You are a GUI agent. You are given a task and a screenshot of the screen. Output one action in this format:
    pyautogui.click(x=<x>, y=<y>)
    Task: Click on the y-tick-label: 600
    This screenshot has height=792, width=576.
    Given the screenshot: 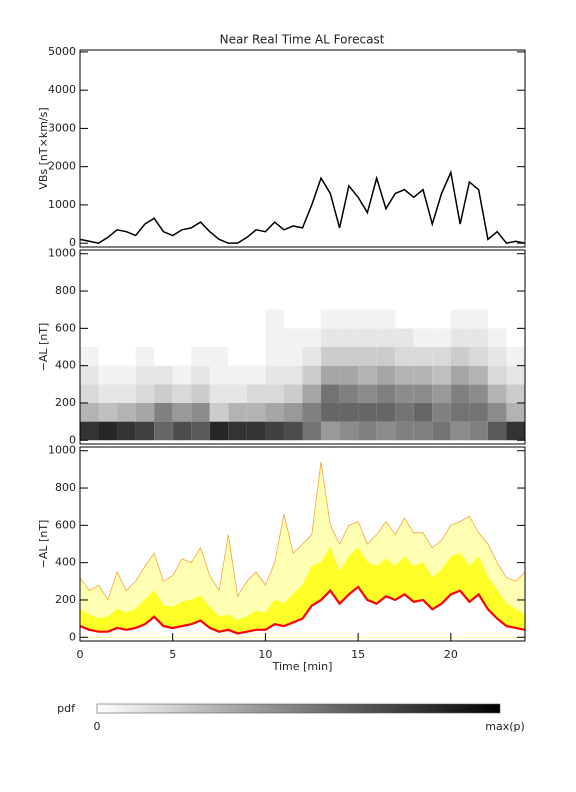 What is the action you would take?
    pyautogui.click(x=65, y=524)
    